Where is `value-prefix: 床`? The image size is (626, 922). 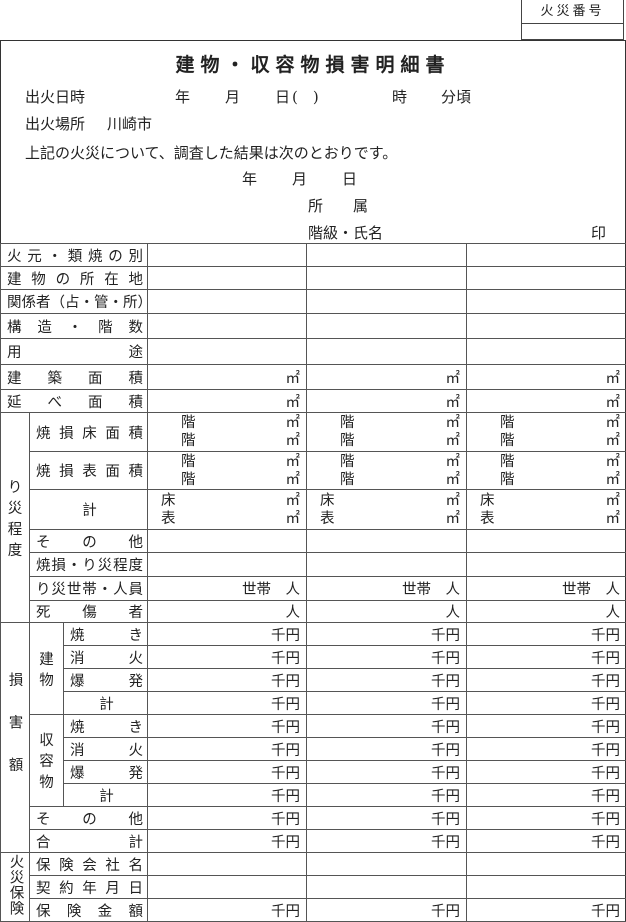 value-prefix: 床 is located at coordinates (487, 500).